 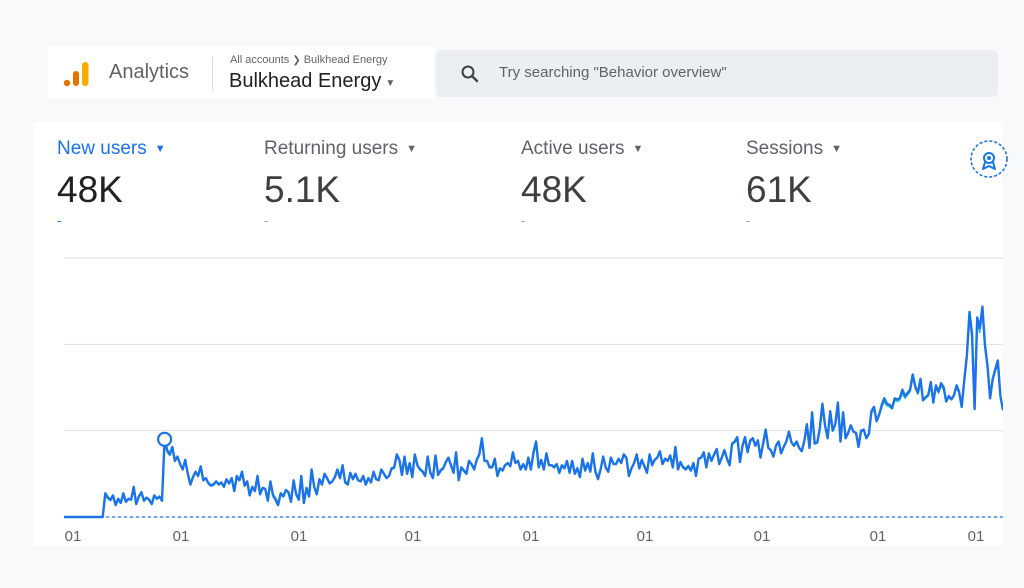 I want to click on metric-tab-sessions: Sessions ▼ 61K -, so click(x=794, y=183).